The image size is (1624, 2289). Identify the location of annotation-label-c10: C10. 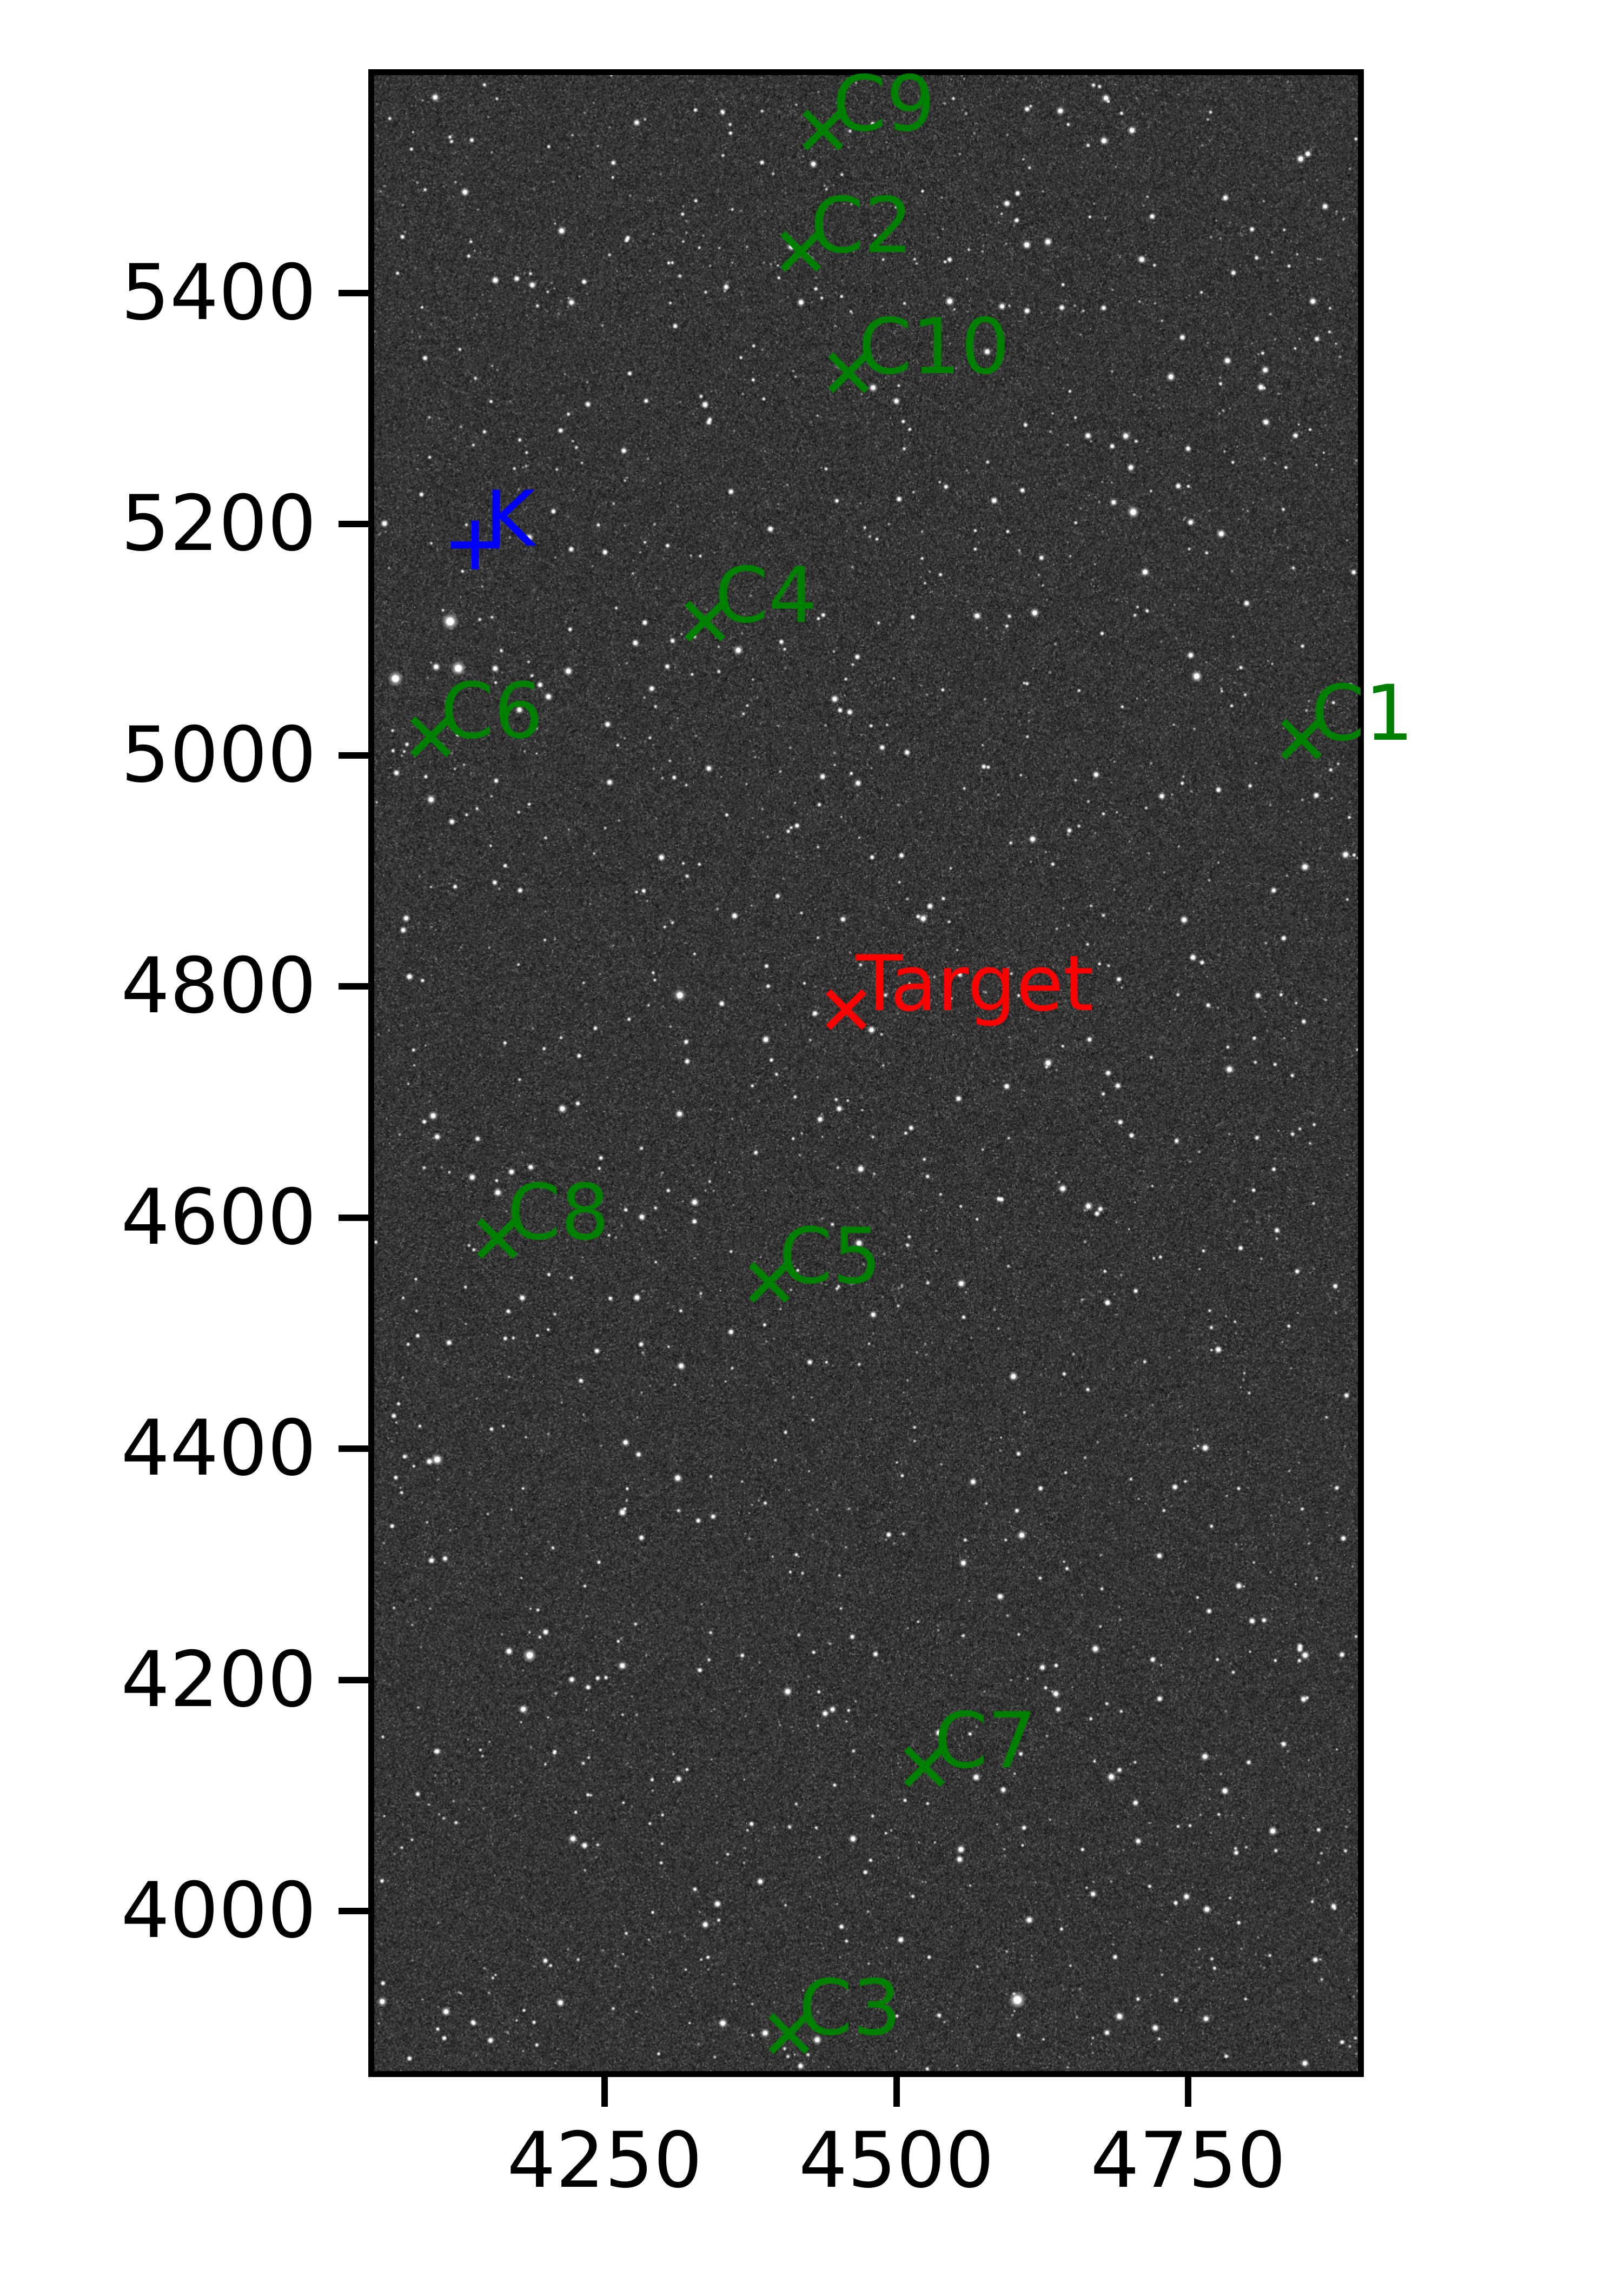
(934, 347).